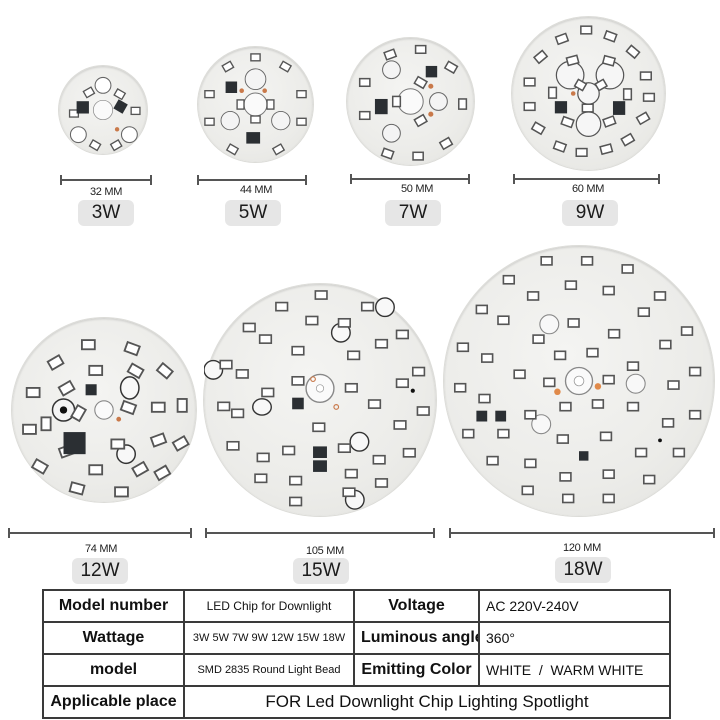 Image resolution: width=720 pixels, height=720 pixels. What do you see at coordinates (104, 114) in the screenshot?
I see `led-board-3w-art` at bounding box center [104, 114].